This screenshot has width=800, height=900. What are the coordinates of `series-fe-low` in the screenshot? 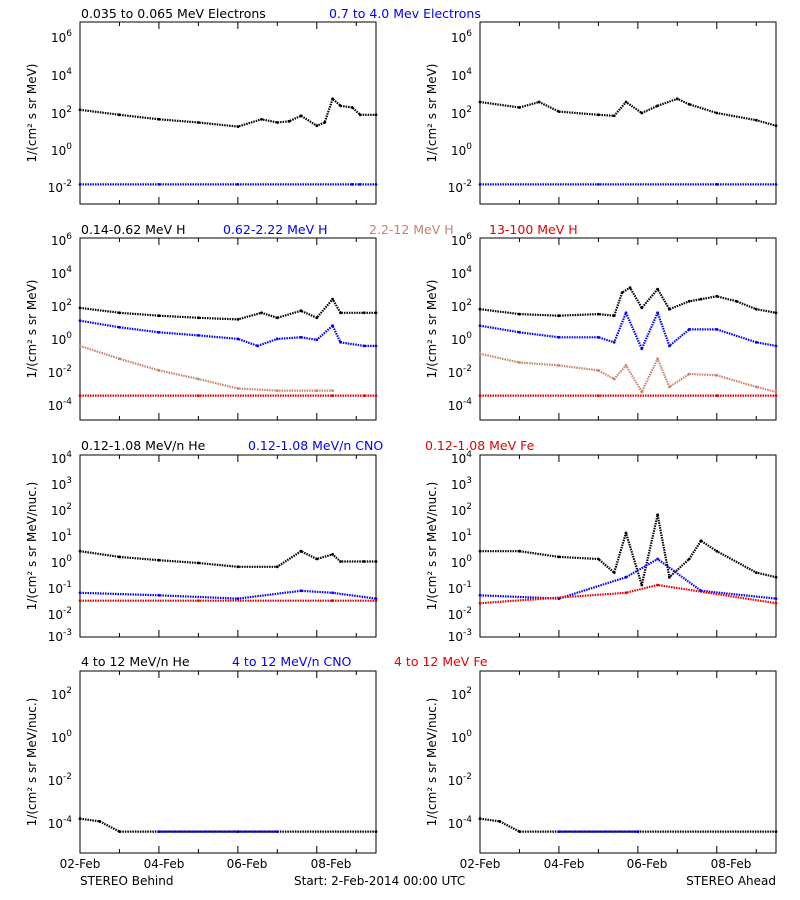 It's located at (628, 594).